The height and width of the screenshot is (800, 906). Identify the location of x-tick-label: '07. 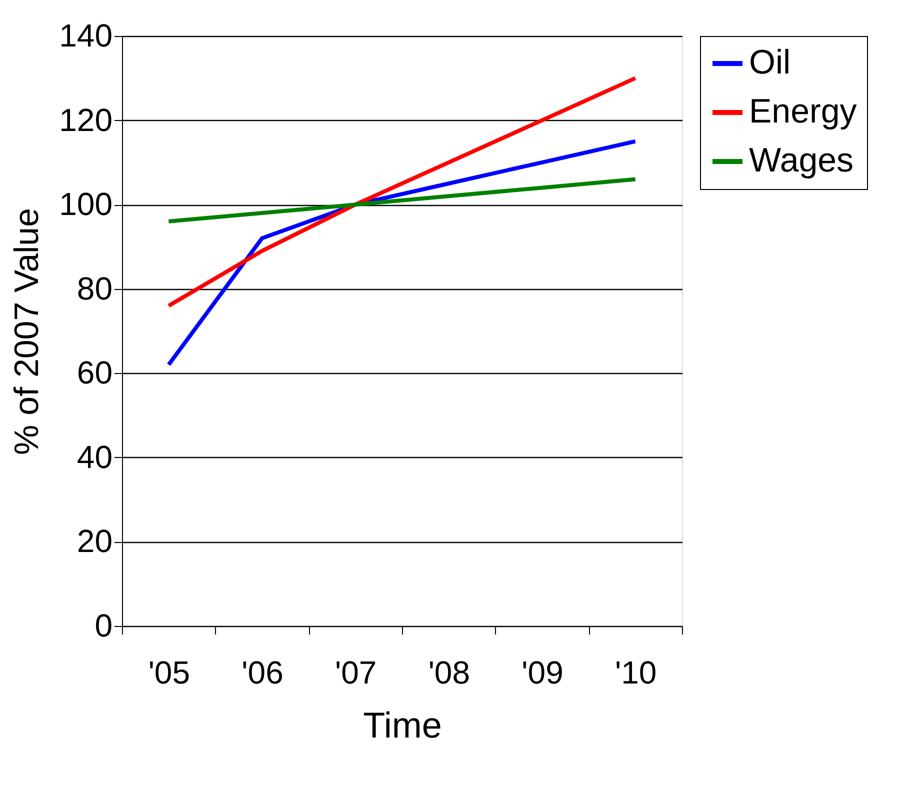
(355, 672).